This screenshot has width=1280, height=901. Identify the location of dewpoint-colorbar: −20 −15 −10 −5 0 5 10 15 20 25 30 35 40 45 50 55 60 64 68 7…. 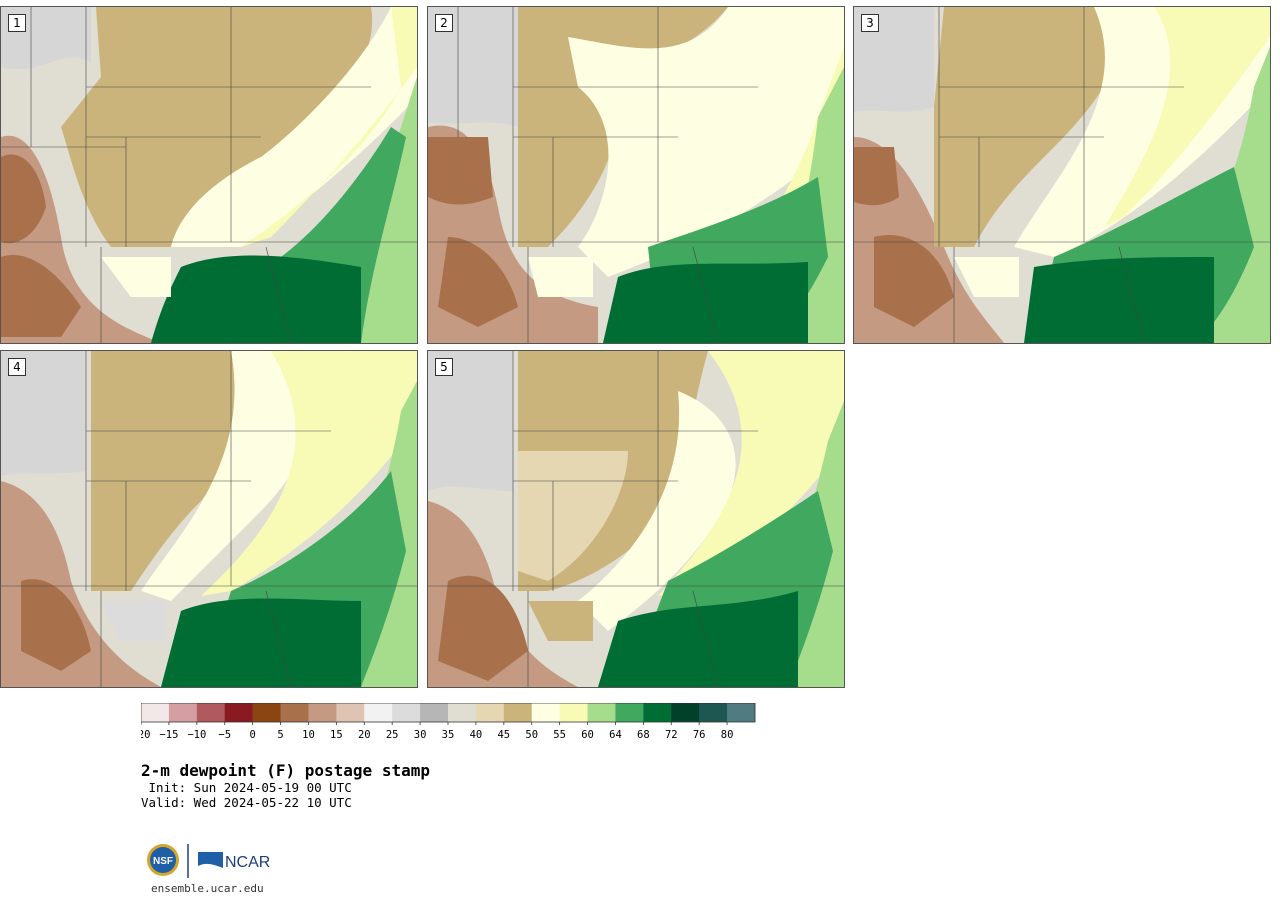
(448, 723).